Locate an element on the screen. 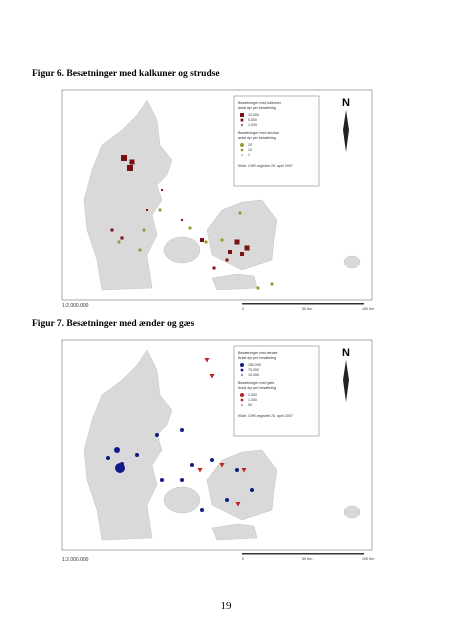 The width and height of the screenshot is (452, 640). legend-item: 5.000 is located at coordinates (252, 120).